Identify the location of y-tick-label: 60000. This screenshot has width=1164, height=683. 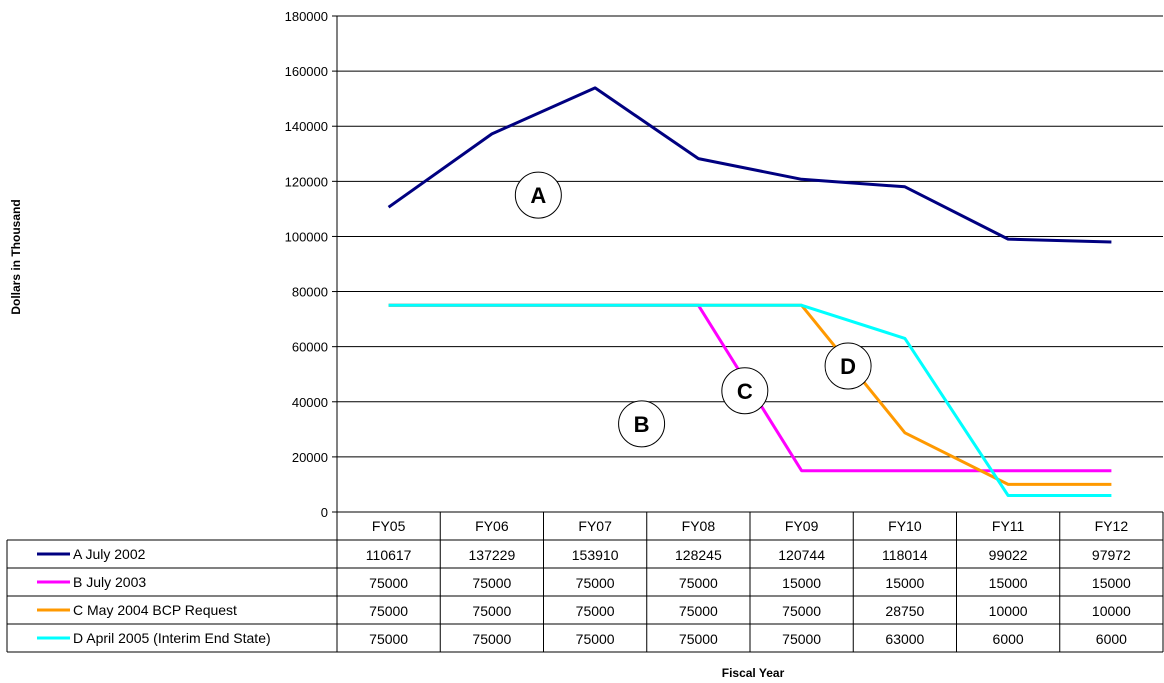
(310, 347).